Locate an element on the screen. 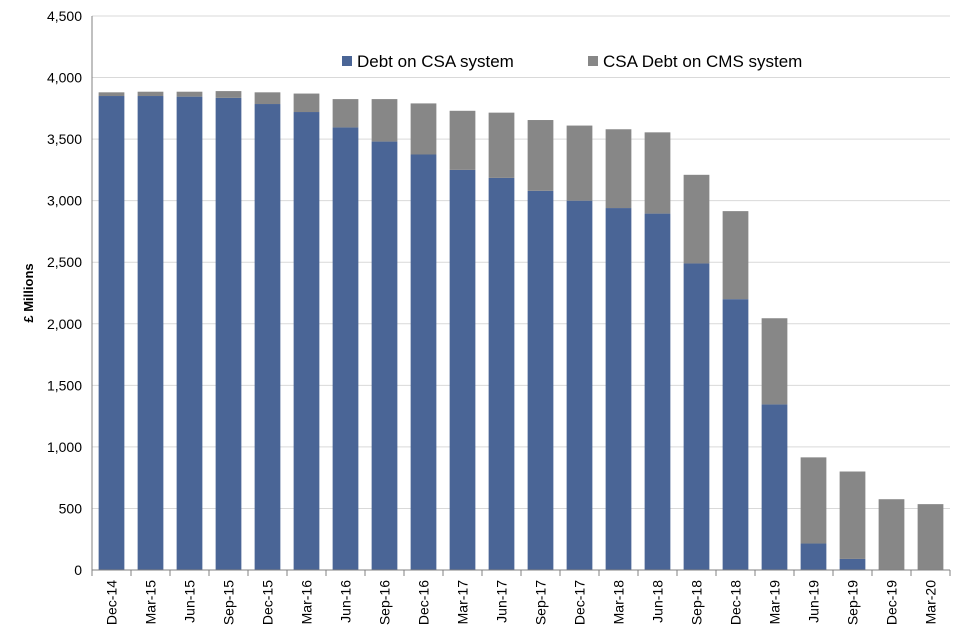 The height and width of the screenshot is (640, 960). x-tick-label: Mar-20 is located at coordinates (931, 602).